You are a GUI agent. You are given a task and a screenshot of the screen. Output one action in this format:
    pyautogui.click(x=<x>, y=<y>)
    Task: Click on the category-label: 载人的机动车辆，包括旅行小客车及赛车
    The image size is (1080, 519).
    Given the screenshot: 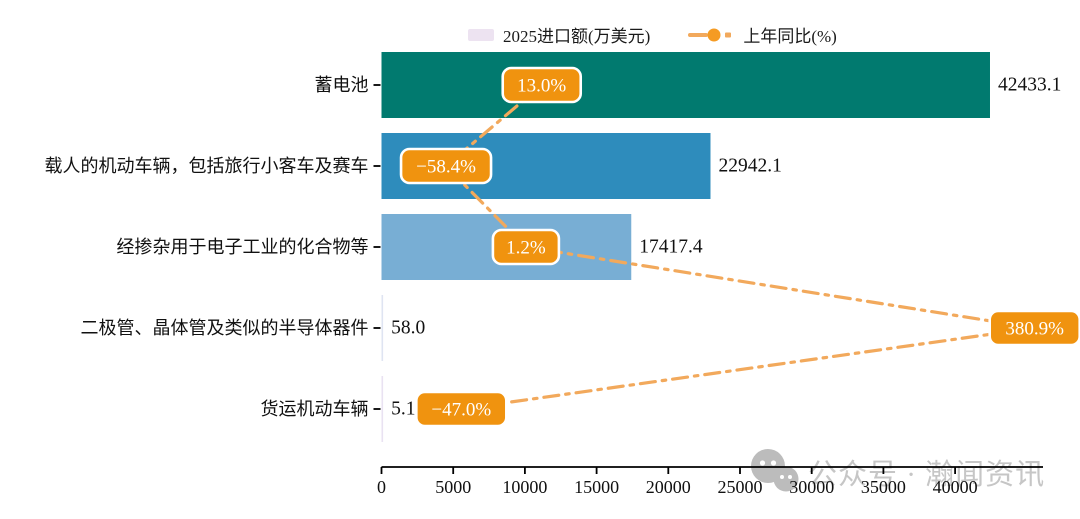 What is the action you would take?
    pyautogui.click(x=207, y=166)
    